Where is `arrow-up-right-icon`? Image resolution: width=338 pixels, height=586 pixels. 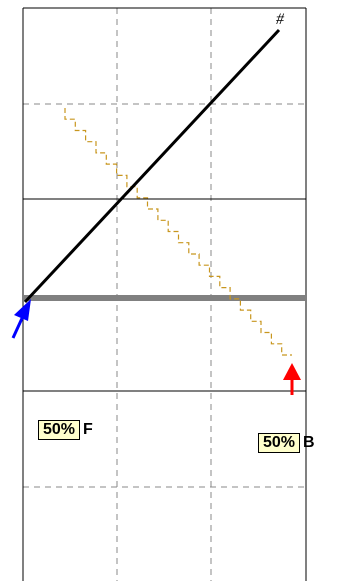
arrow-up-right-icon is located at coordinates (21, 319).